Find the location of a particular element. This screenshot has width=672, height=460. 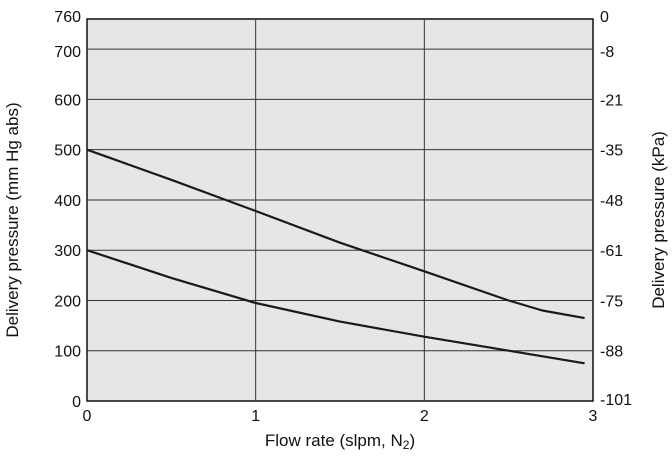

x-axis-title-subscript: 2 is located at coordinates (406, 445).